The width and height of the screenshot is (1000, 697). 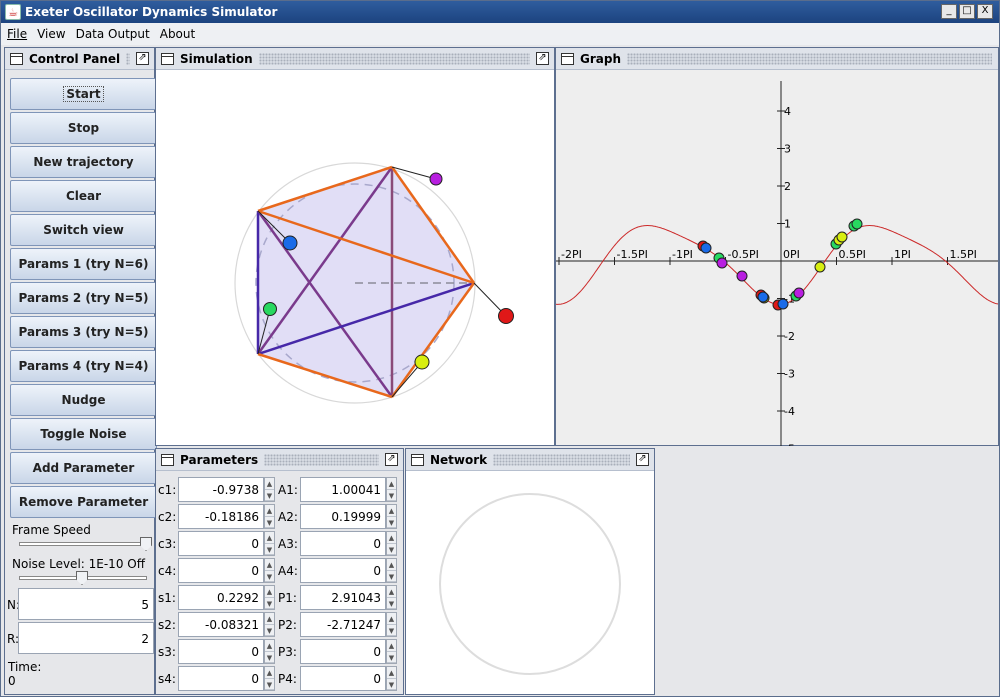 I want to click on switch-view-button: Switch view, so click(x=83, y=230).